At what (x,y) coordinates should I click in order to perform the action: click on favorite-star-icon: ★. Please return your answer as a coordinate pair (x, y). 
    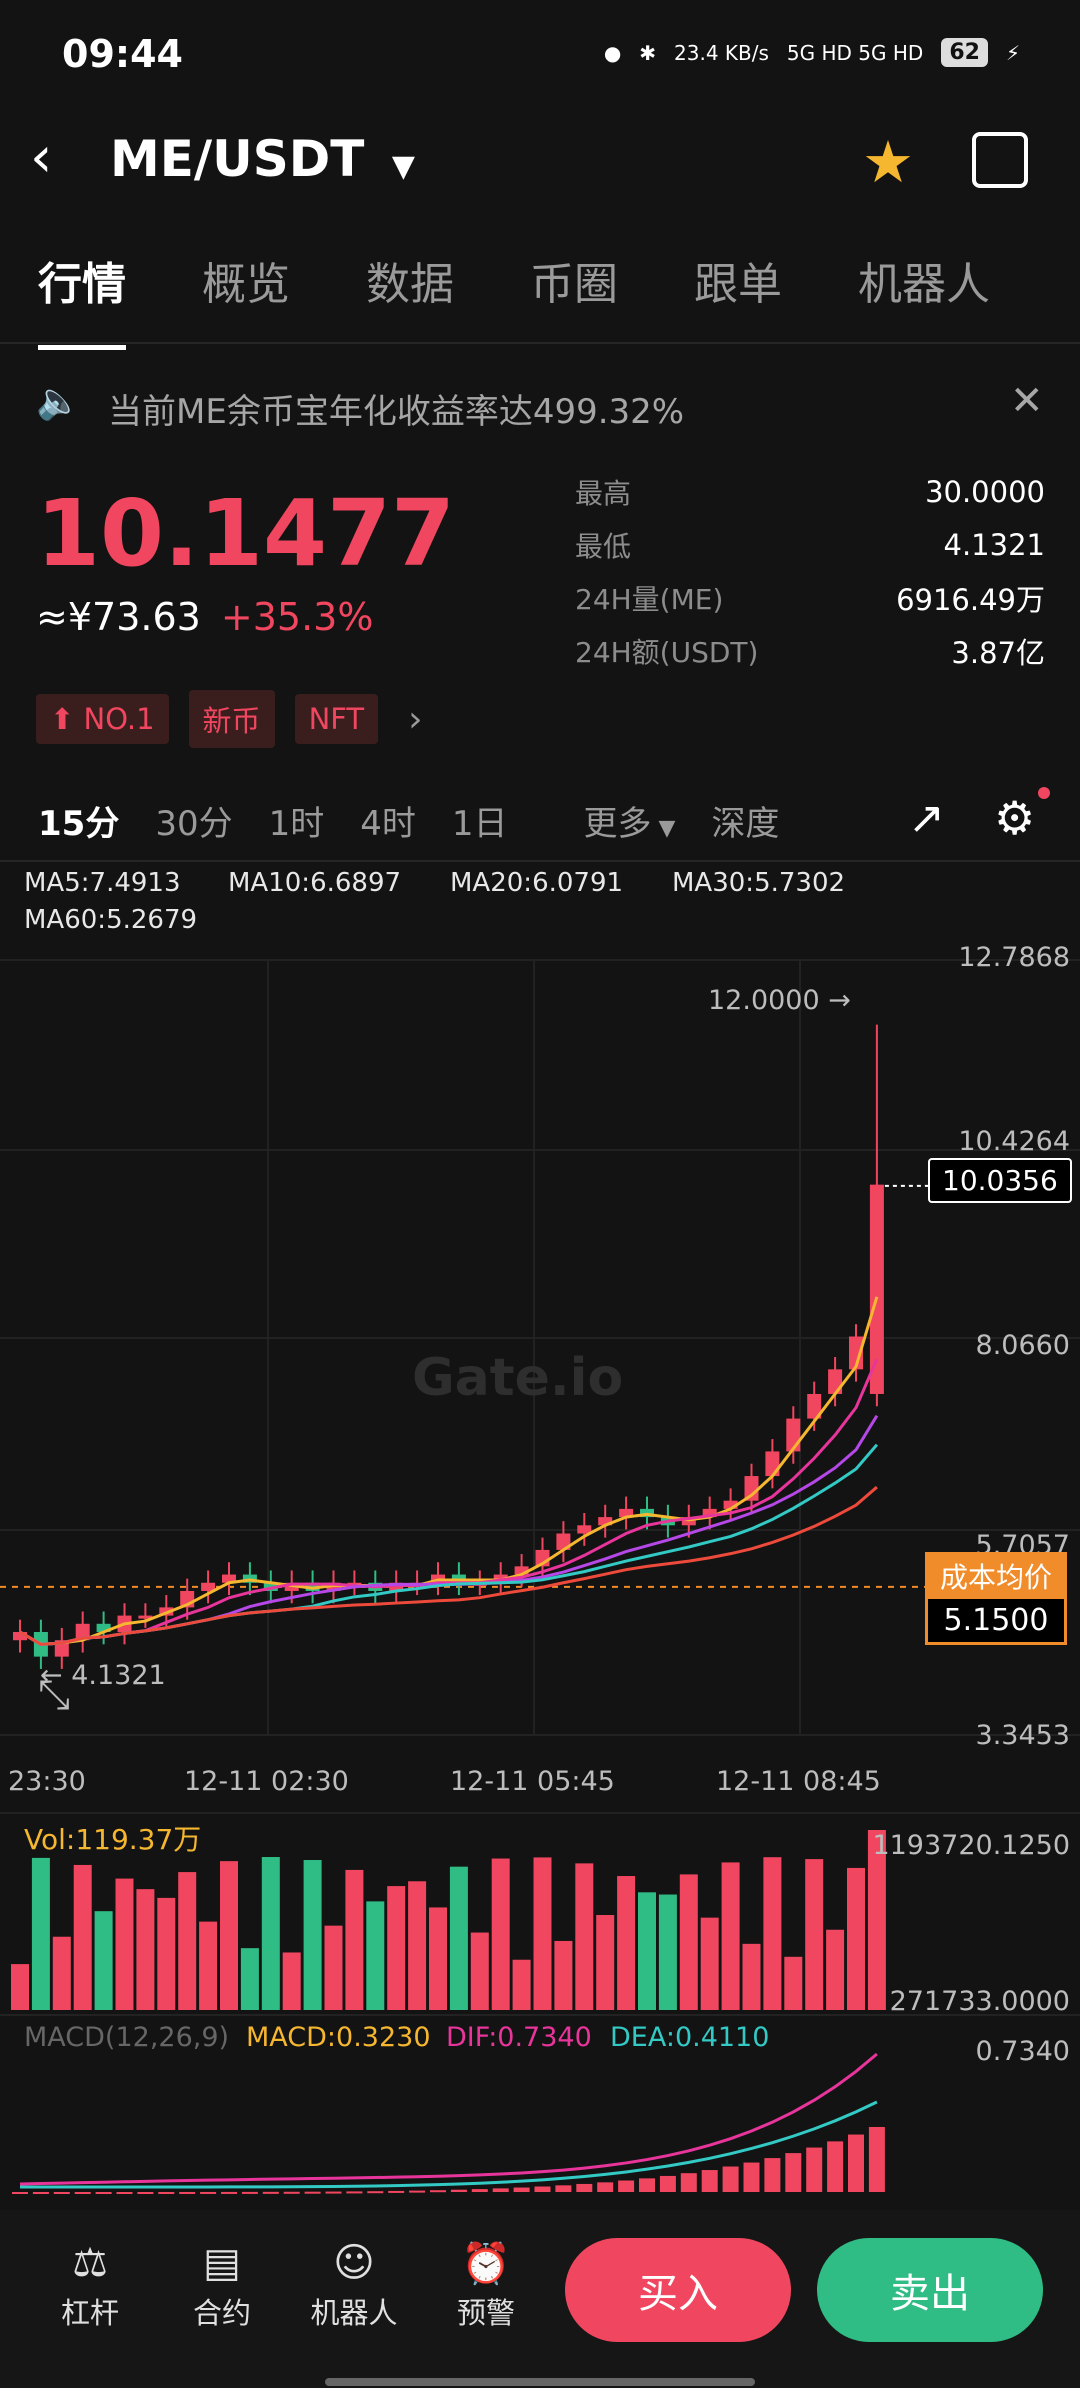
    Looking at the image, I should click on (888, 162).